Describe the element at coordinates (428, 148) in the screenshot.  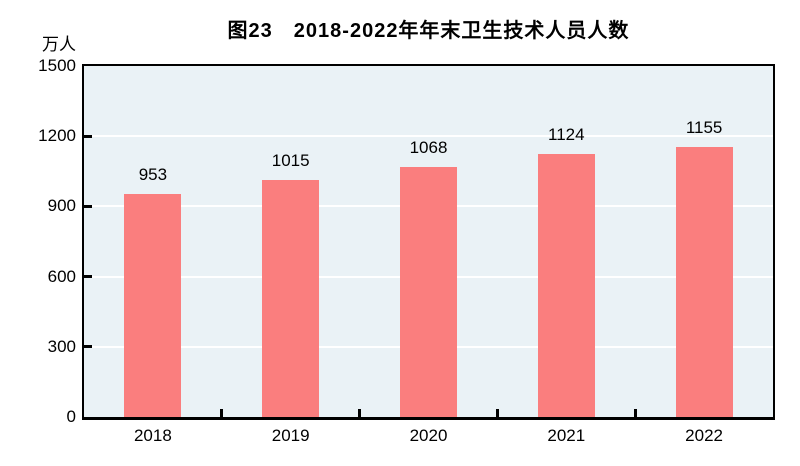
I see `bar-value-label: 1068` at that location.